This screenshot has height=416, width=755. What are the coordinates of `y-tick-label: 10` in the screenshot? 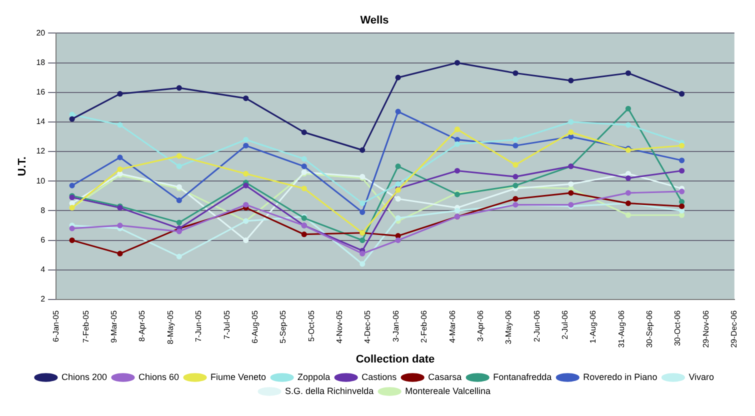 It's located at (41, 181).